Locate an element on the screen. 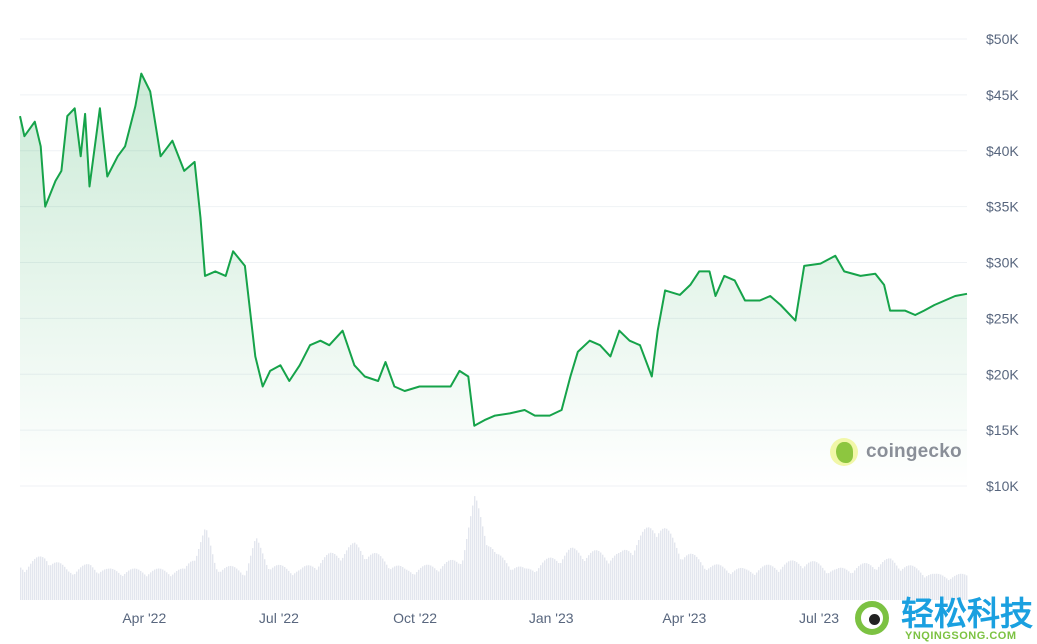 The image size is (1037, 644). x-tick-label: Apr '22 is located at coordinates (144, 618).